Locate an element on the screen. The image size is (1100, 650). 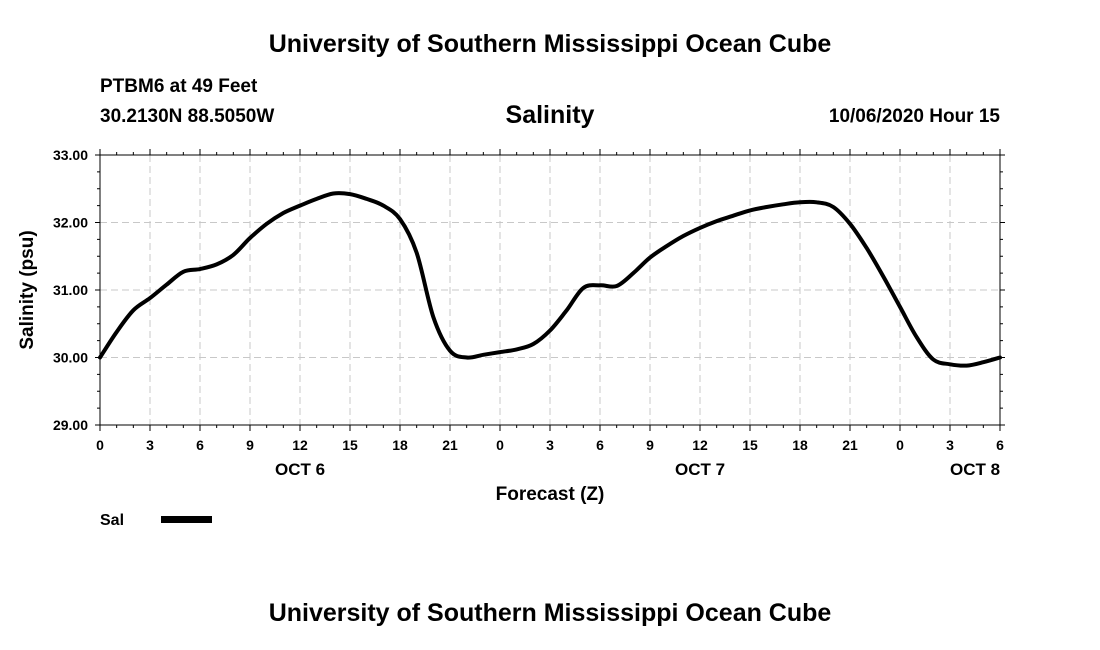
y-tick-label: 30.00 is located at coordinates (70, 358).